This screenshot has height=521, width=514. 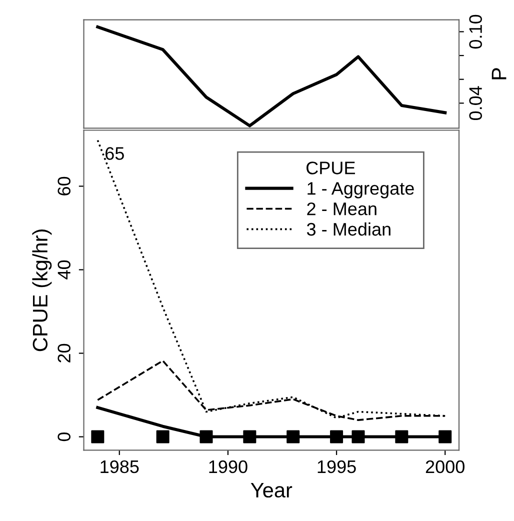 I want to click on legend-label: 1 - Aggregate, so click(x=361, y=190).